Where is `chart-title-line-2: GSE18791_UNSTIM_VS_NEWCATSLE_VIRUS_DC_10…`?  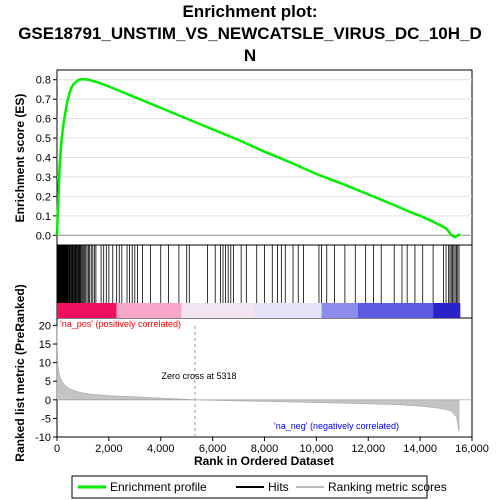 chart-title-line-2: GSE18791_UNSTIM_VS_NEWCATSLE_VIRUS_DC_10… is located at coordinates (250, 33).